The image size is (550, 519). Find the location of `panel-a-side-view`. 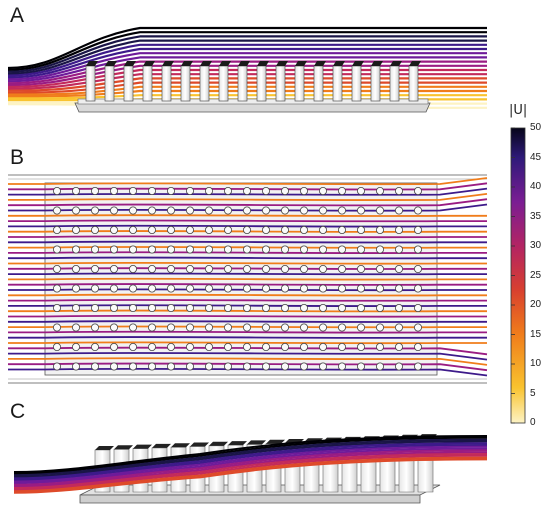

panel-a-side-view is located at coordinates (247, 69).